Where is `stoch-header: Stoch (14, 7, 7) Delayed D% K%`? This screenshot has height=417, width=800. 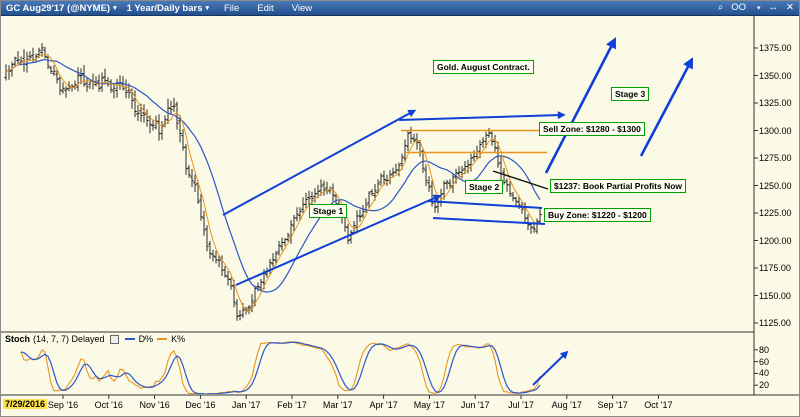
stoch-header: Stoch (14, 7, 7) Delayed D% K% is located at coordinates (95, 339).